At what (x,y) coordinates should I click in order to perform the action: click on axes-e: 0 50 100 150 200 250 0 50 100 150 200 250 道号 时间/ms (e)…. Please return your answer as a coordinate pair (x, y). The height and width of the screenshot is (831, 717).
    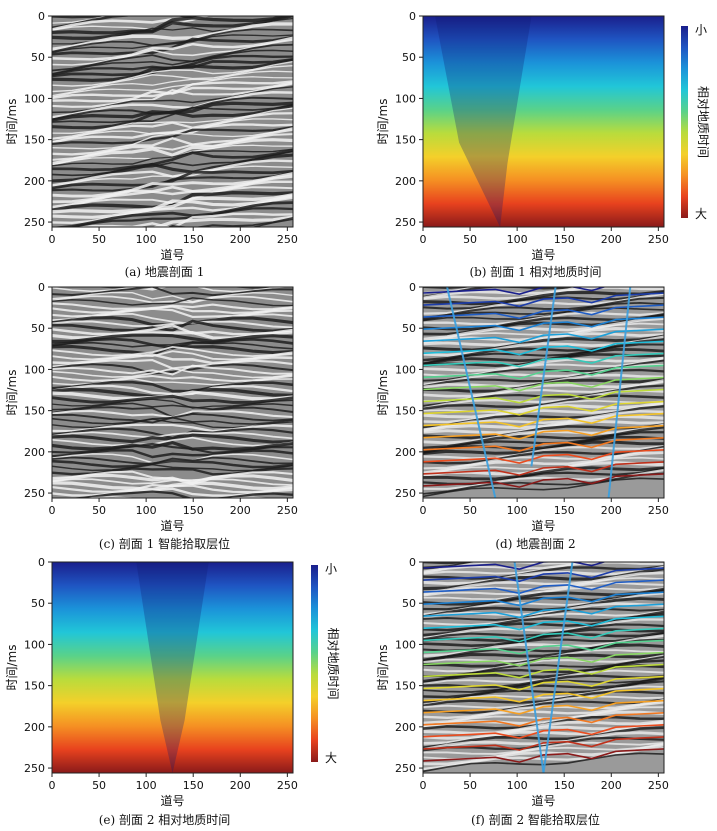
    Looking at the image, I should click on (151, 691).